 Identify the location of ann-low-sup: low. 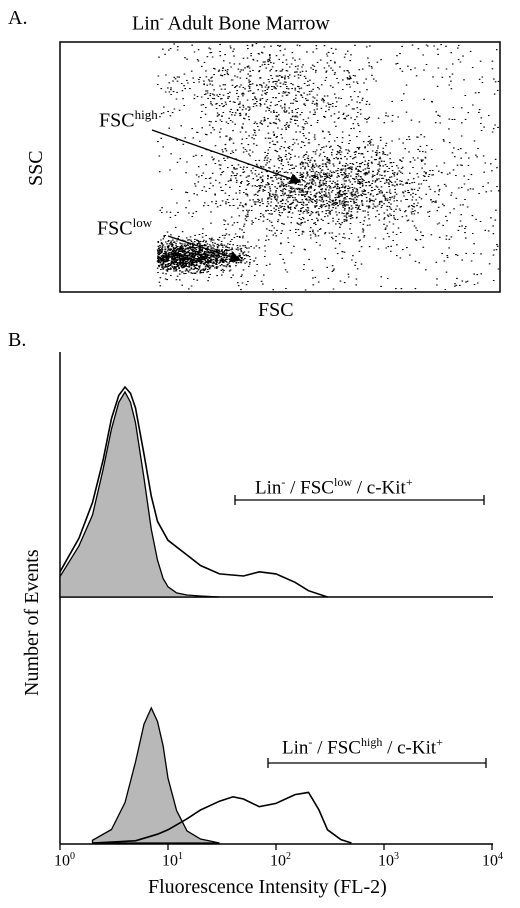
(142, 222).